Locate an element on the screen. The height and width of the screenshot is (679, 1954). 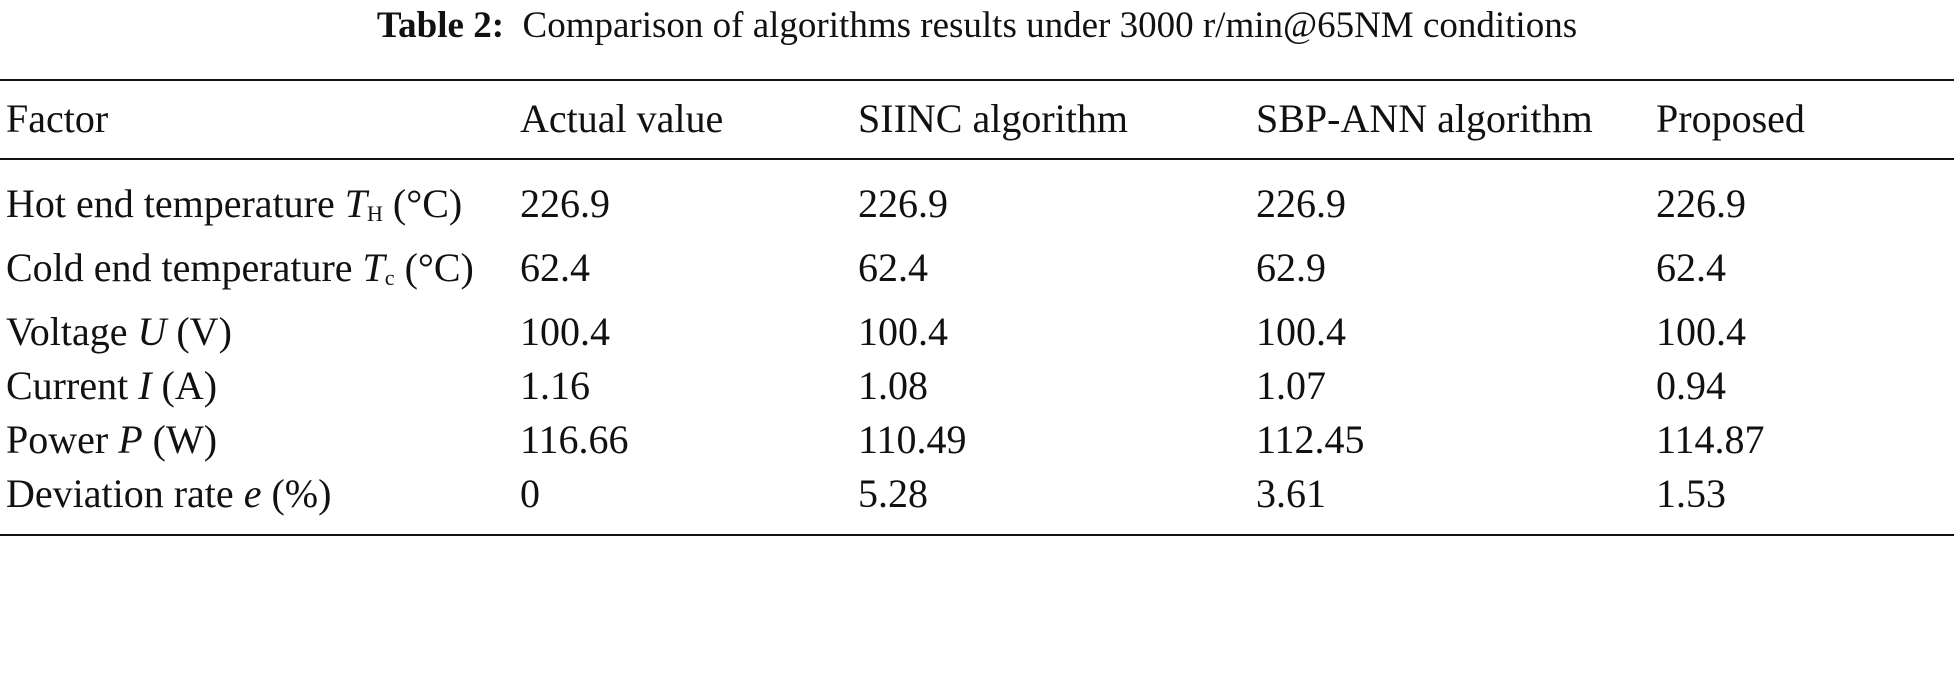
table-row: Voltage U (V) 100.4 100.4 100.4 100.4 is located at coordinates (977, 332).